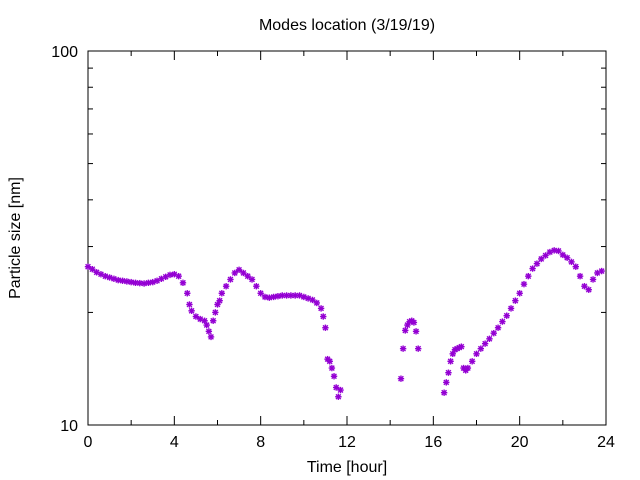 Image resolution: width=640 pixels, height=480 pixels. I want to click on x-tick-label: 16, so click(433, 442).